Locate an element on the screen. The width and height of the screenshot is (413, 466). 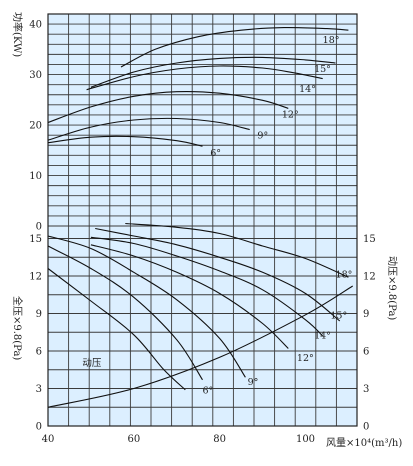
pressure-curve-label-1: 15° is located at coordinates (338, 316).